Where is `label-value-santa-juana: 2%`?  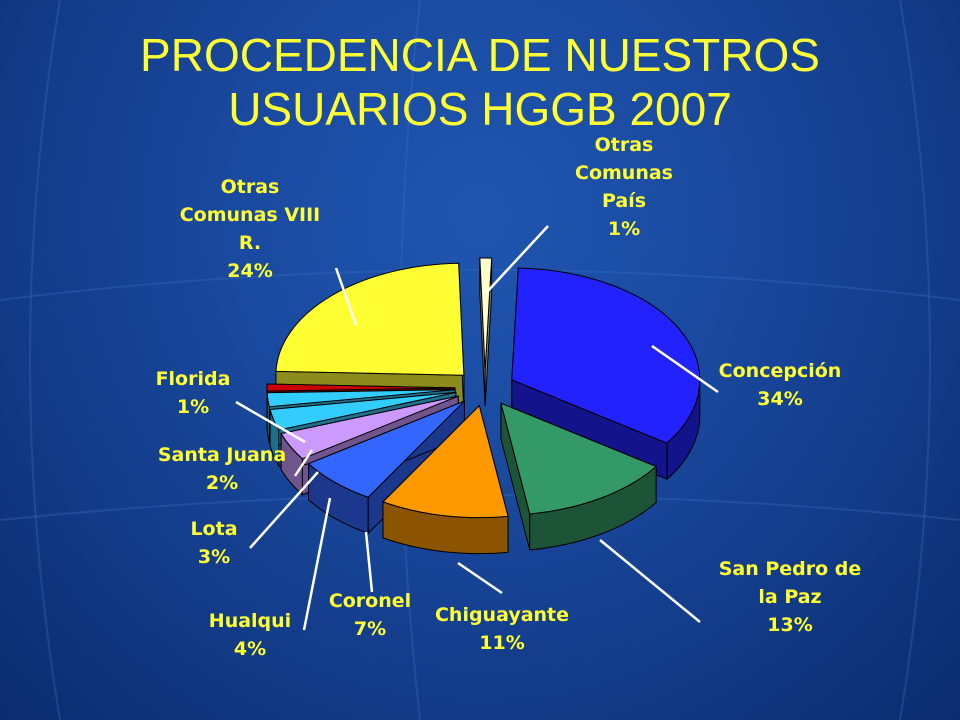 label-value-santa-juana: 2% is located at coordinates (222, 483).